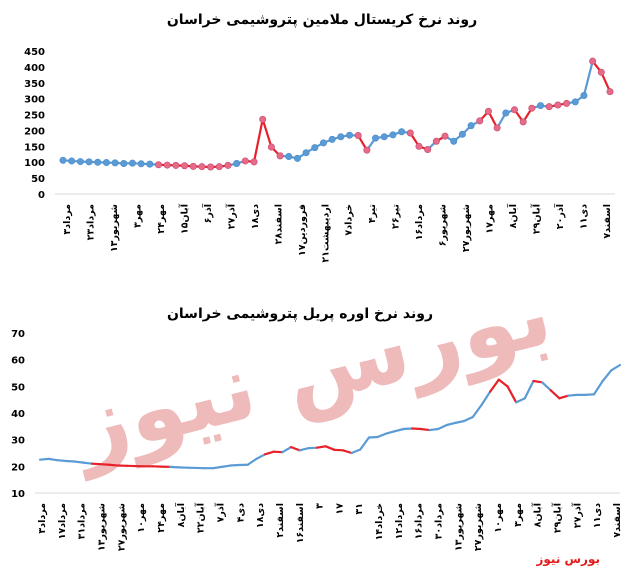 This screenshot has height=571, width=631. What do you see at coordinates (320, 506) in the screenshot?
I see `x-tick-label: ۳` at bounding box center [320, 506].